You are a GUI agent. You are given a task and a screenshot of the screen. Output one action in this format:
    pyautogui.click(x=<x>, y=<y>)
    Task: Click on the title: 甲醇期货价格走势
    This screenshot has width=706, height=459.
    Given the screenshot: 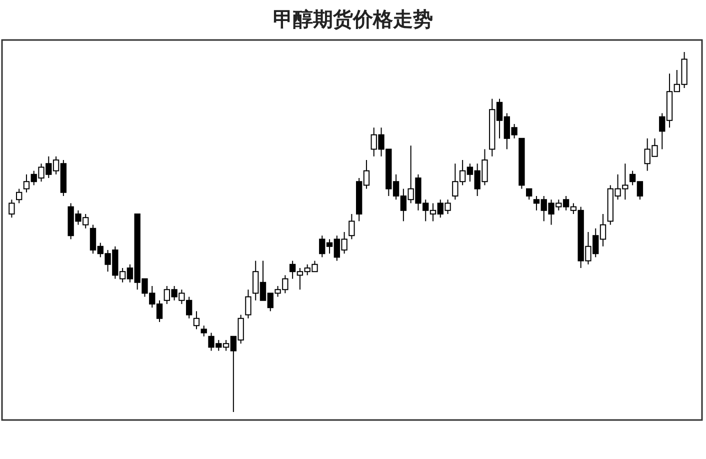 What is the action you would take?
    pyautogui.click(x=353, y=19)
    